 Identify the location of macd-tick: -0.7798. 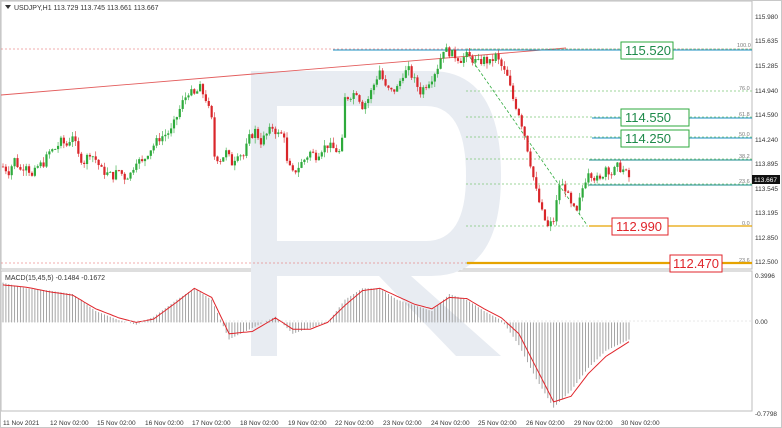
(766, 414).